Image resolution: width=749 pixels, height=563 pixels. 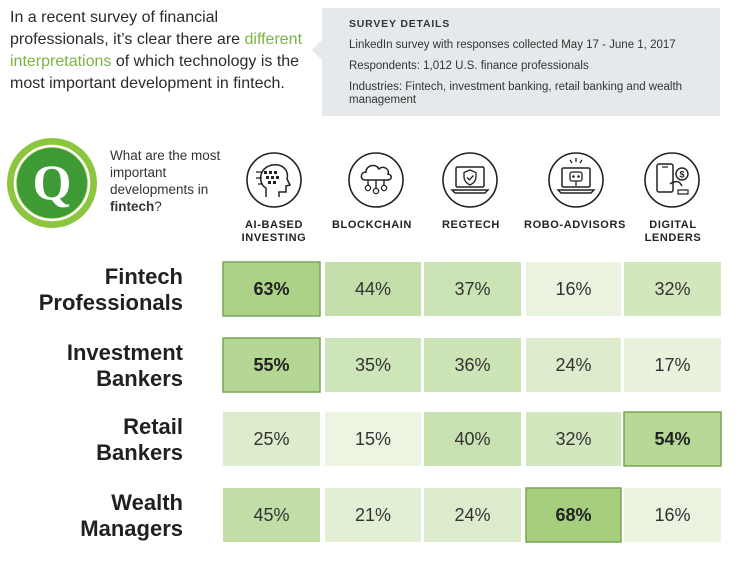 I want to click on cell-value: 45%, so click(x=271, y=515).